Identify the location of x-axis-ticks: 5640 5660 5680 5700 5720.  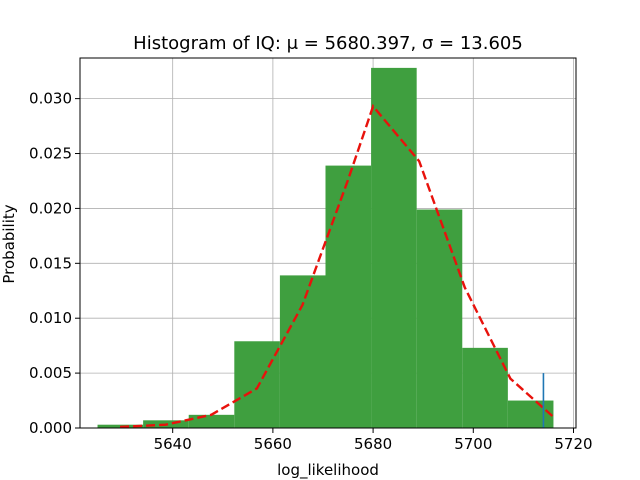
(373, 440).